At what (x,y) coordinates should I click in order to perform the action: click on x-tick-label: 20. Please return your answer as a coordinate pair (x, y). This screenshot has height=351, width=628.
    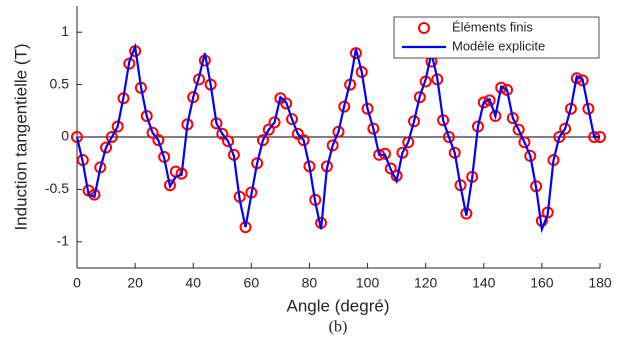
    Looking at the image, I should click on (135, 283).